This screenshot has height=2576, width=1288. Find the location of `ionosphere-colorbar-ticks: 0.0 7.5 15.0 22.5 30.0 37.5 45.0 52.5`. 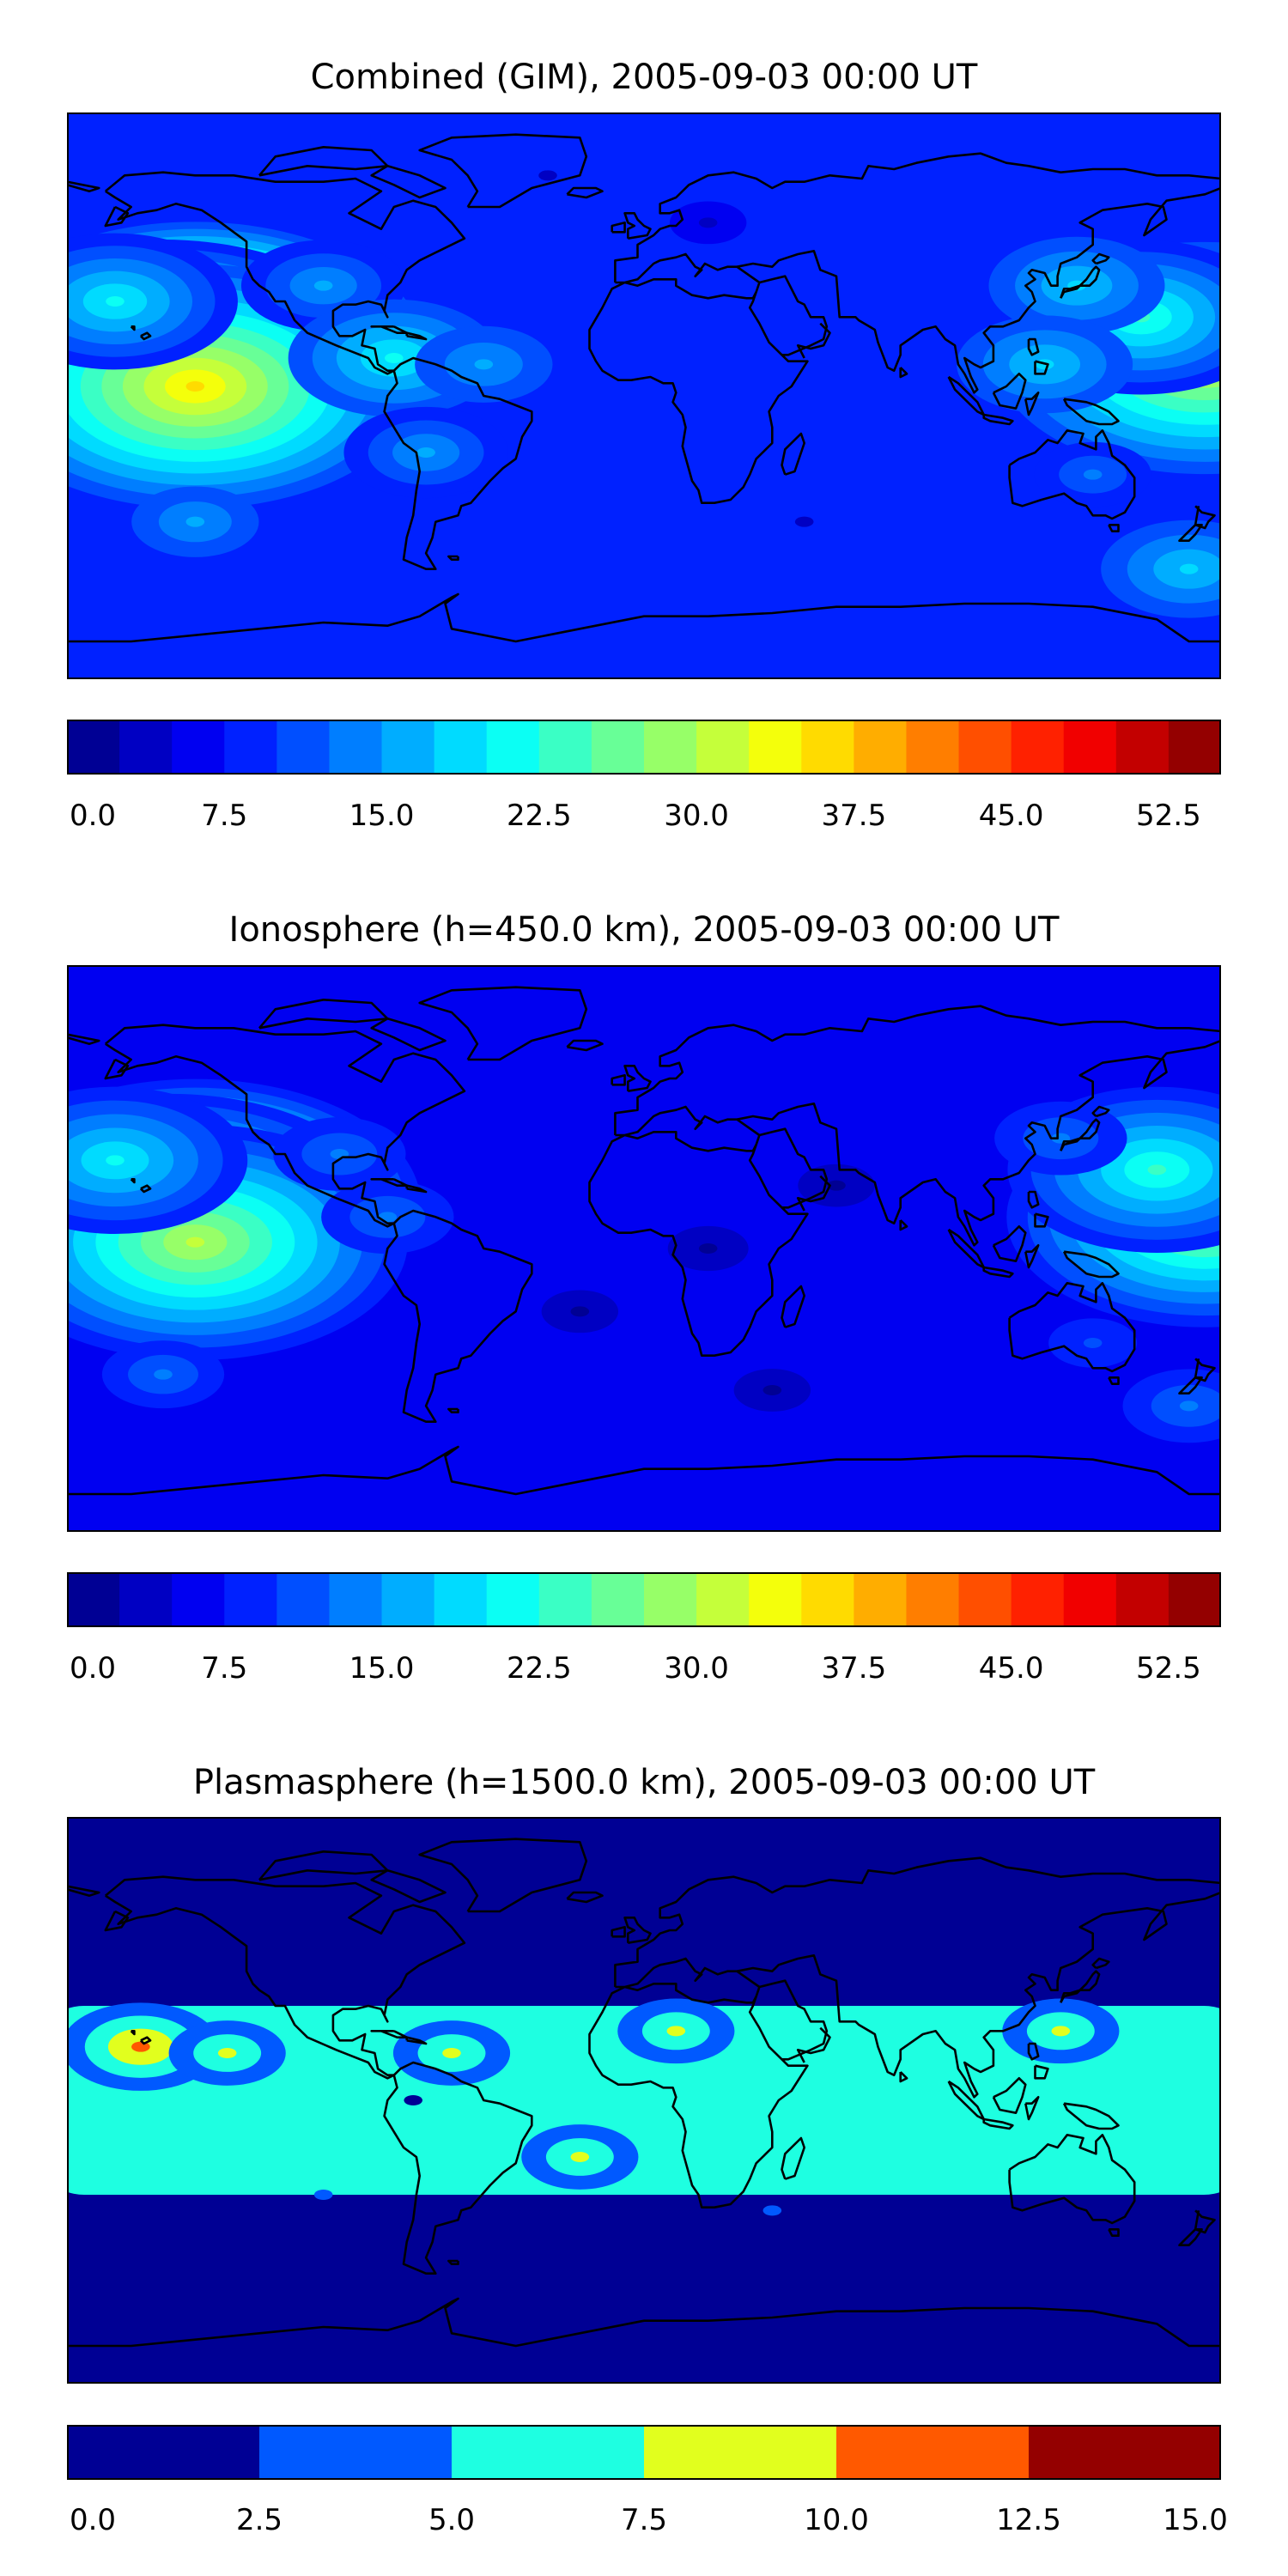

ionosphere-colorbar-ticks: 0.0 7.5 15.0 22.5 30.0 37.5 45.0 52.5 is located at coordinates (644, 1668).